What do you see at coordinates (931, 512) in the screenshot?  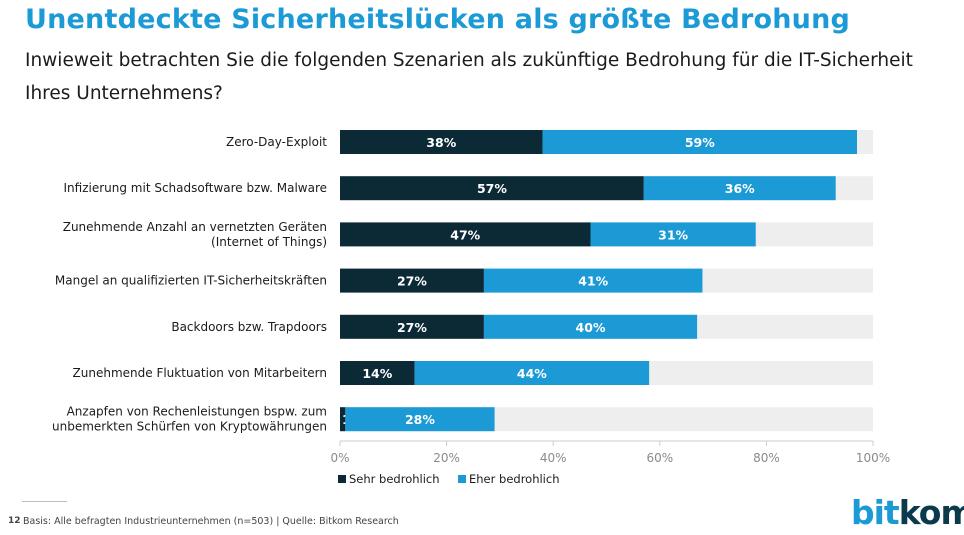 I see `logo-part-2: kom` at bounding box center [931, 512].